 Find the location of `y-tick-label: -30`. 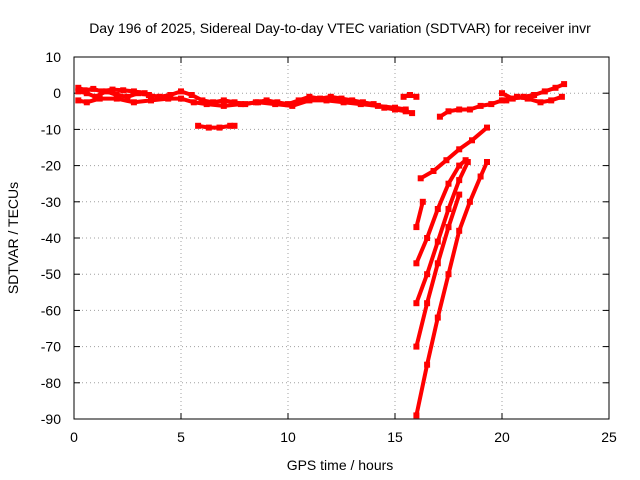

y-tick-label: -30 is located at coordinates (51, 202).